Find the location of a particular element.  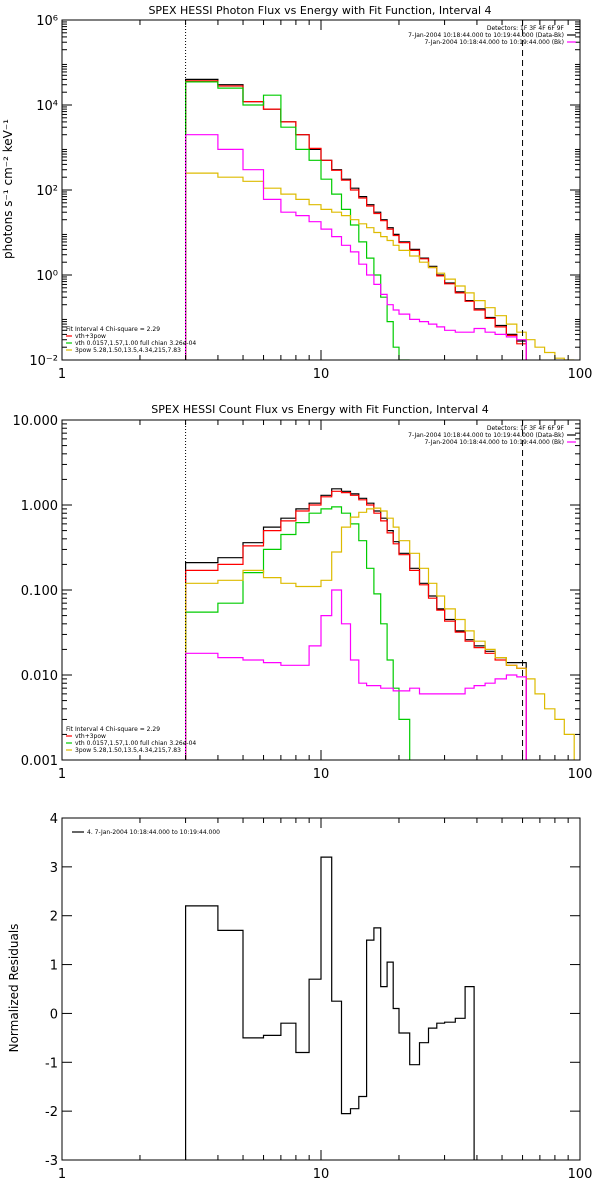

y-tick-label: -2 is located at coordinates (51, 1112).